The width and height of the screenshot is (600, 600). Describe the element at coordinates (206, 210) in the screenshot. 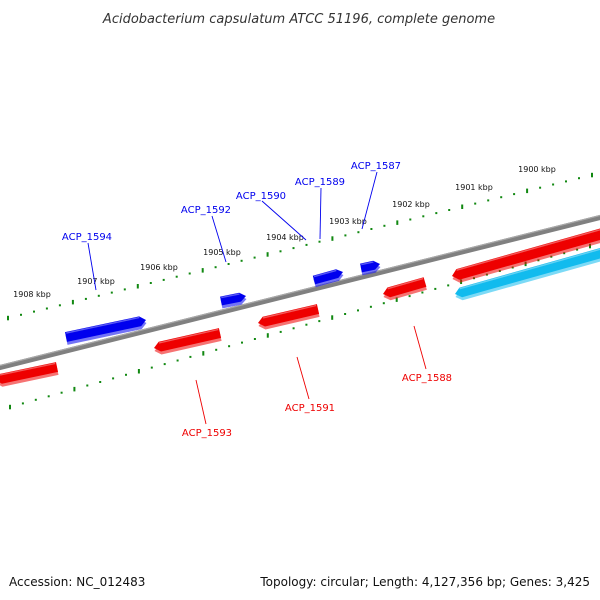

I see `forward-gene-label: ACP_1592` at that location.